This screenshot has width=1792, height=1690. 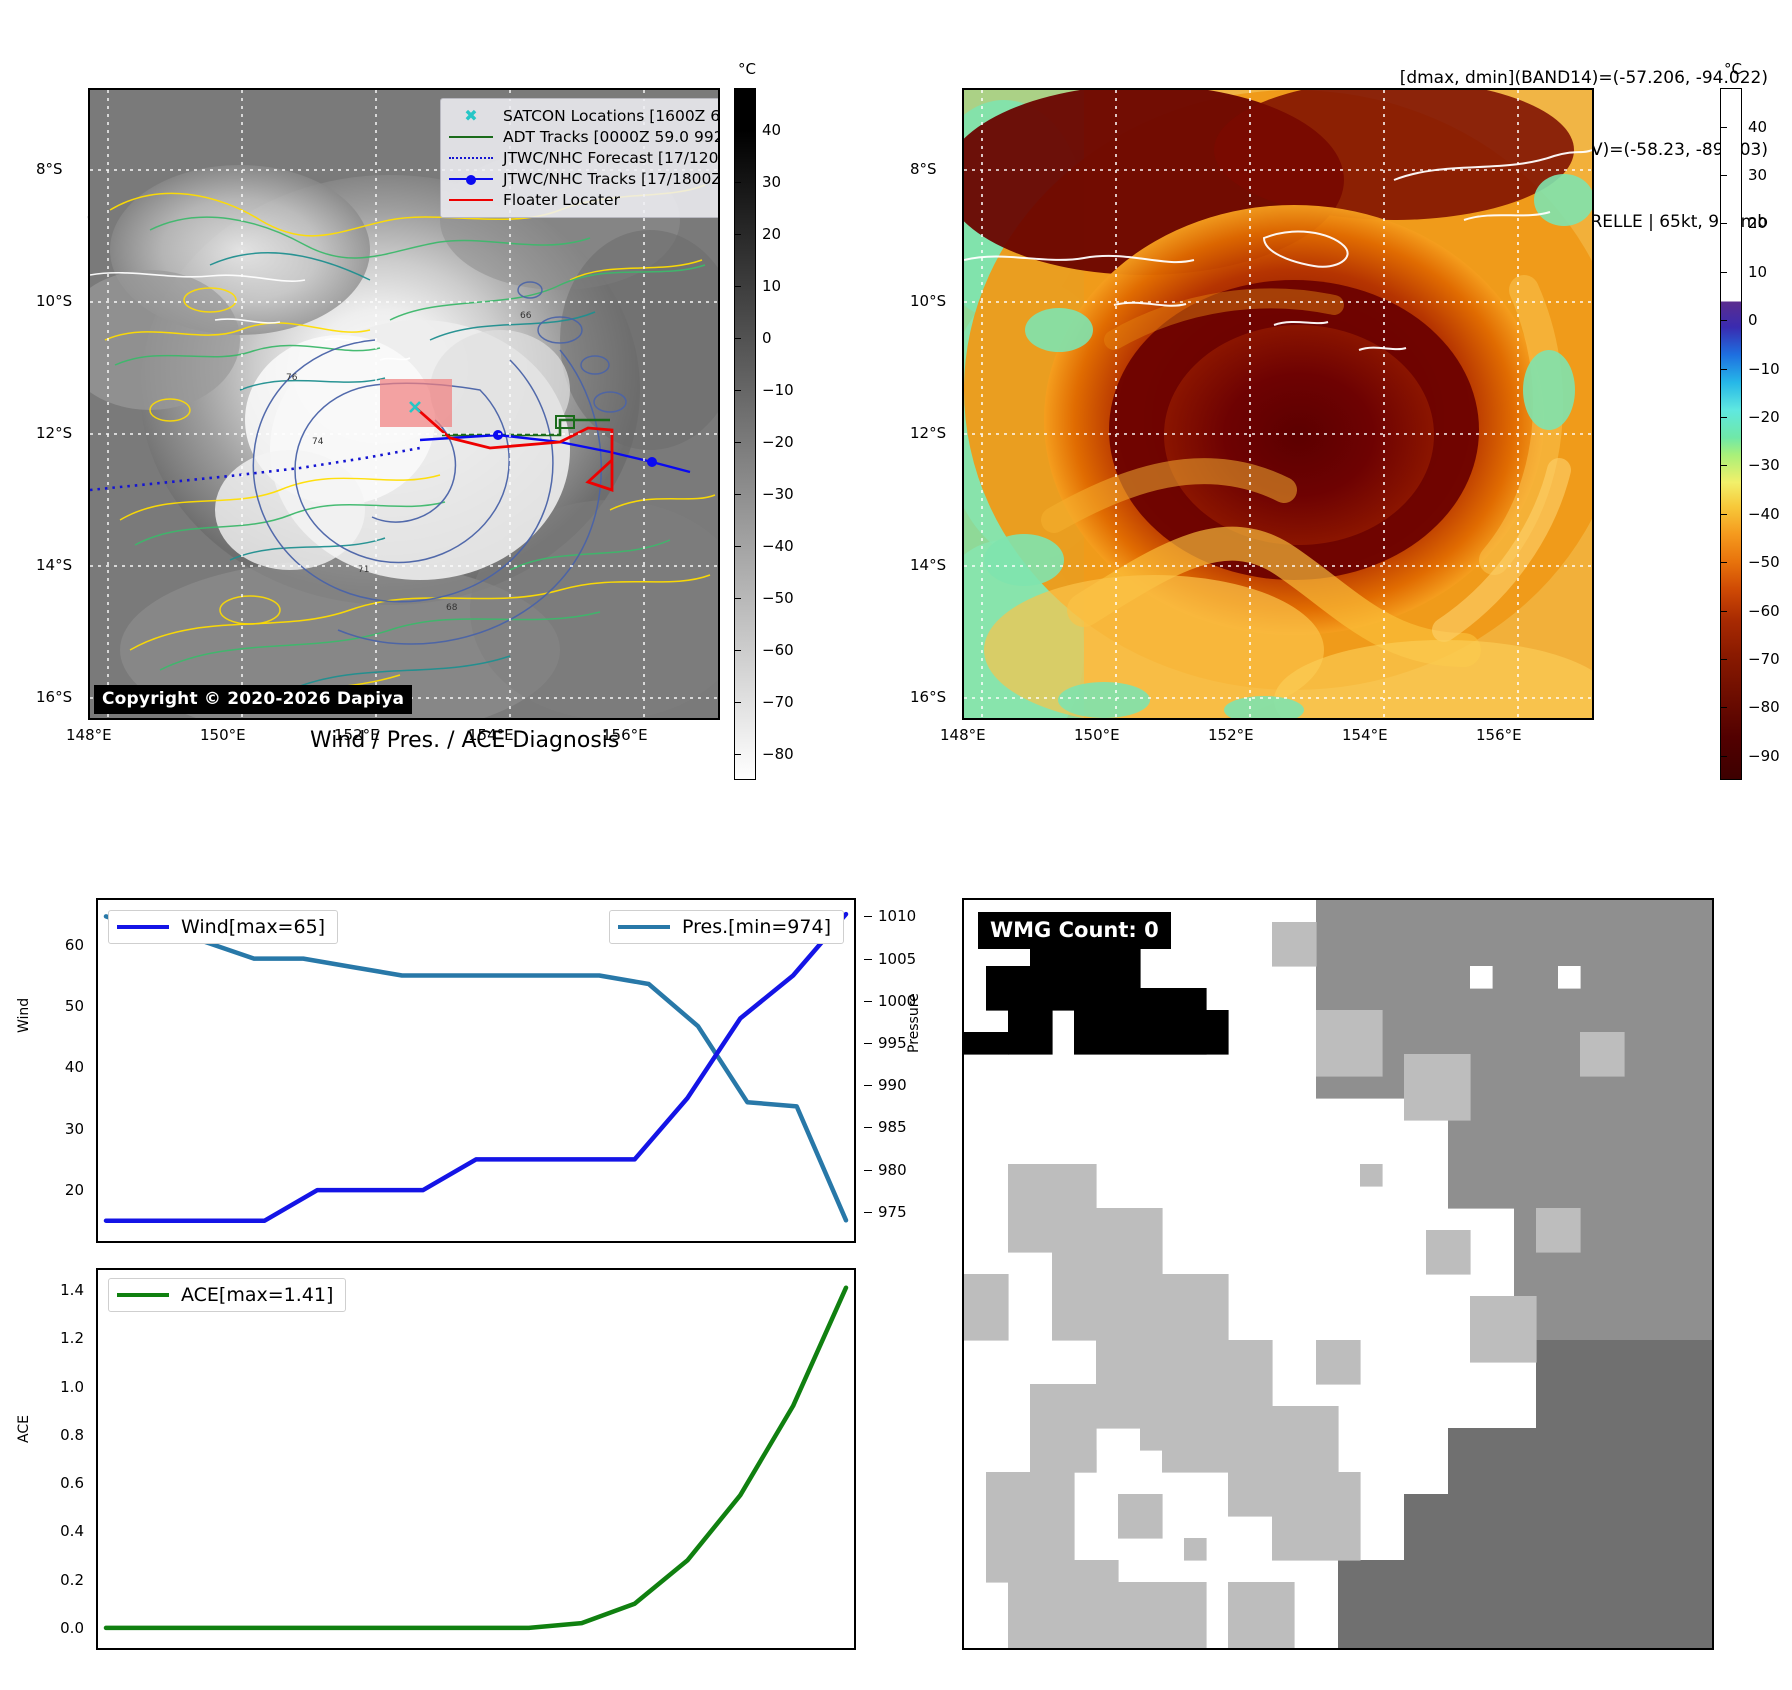 I want to click on lon-tick-156e: 156°E, so click(x=625, y=735).